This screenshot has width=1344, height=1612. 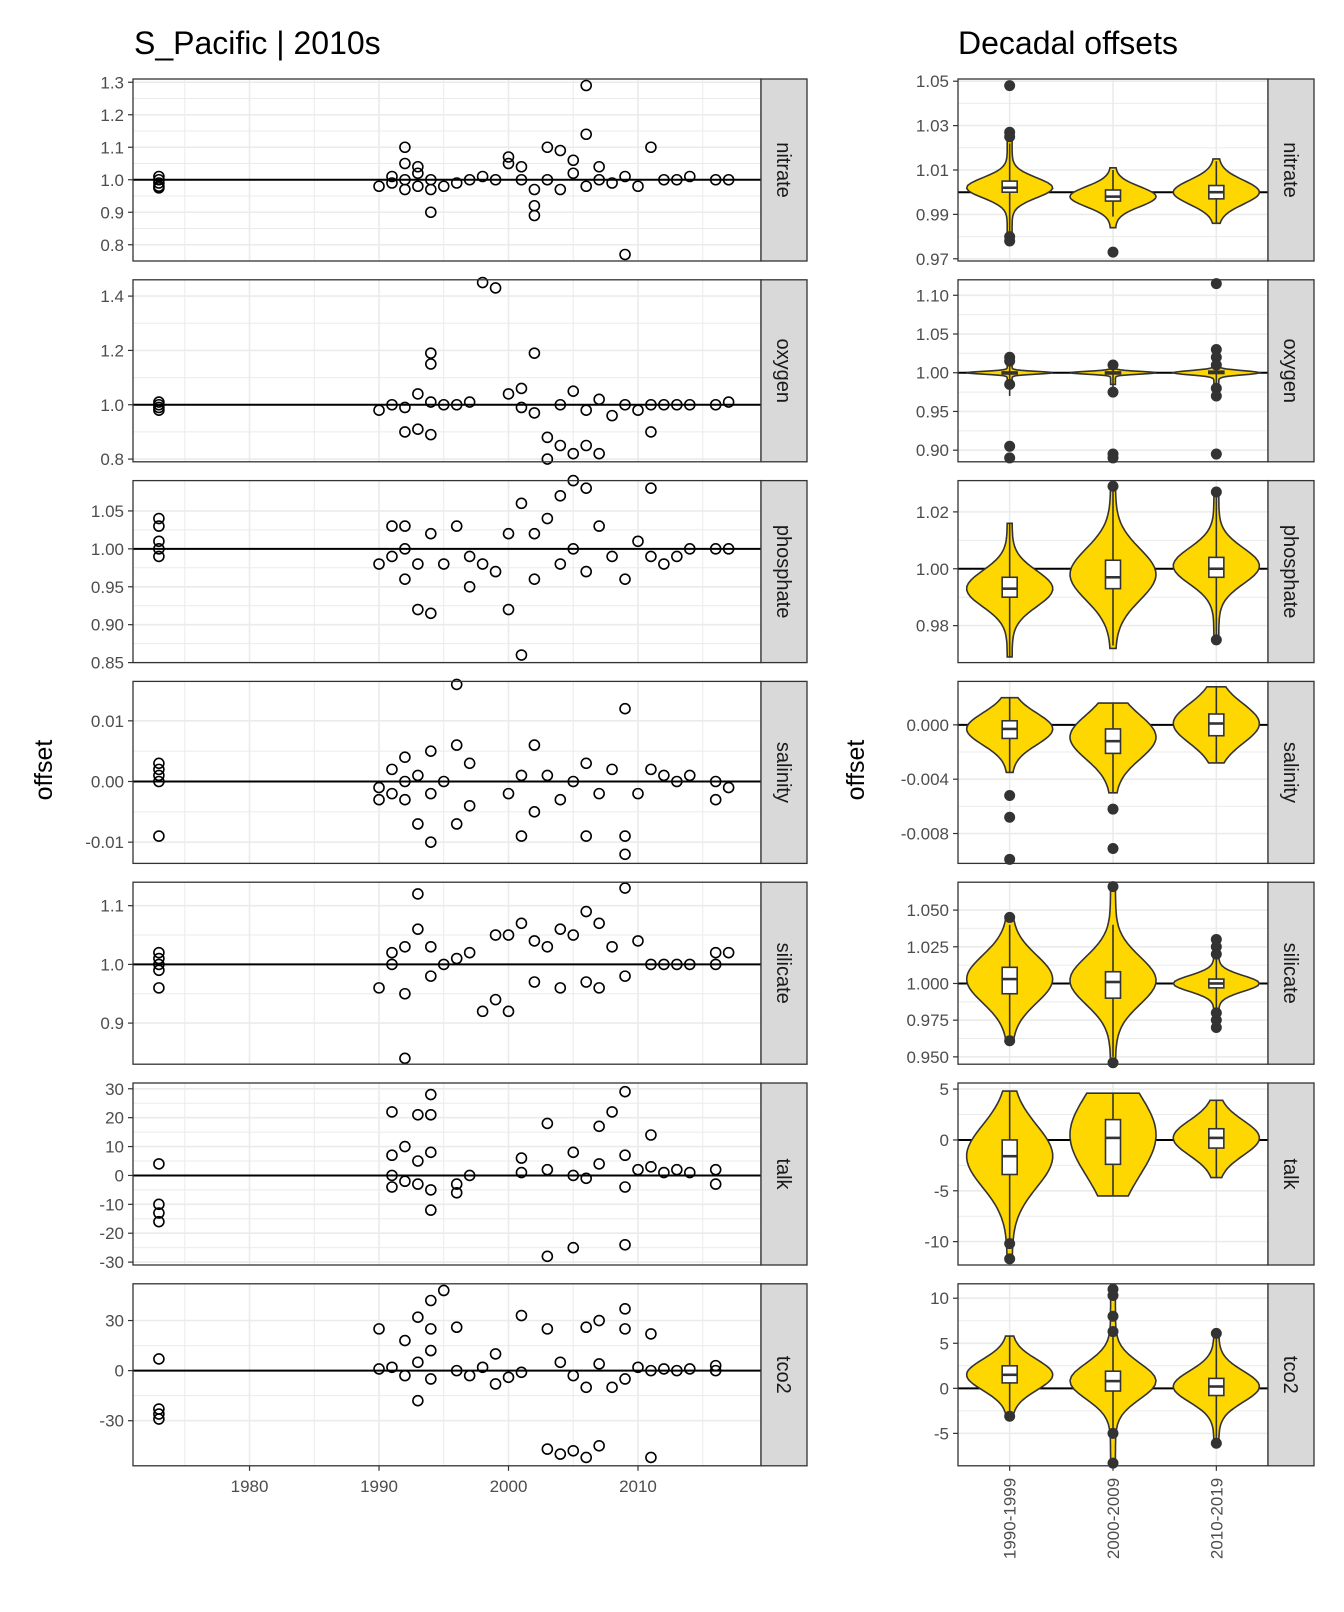 I want to click on scatter-y-tick-label: 0.8, so click(x=112, y=459).